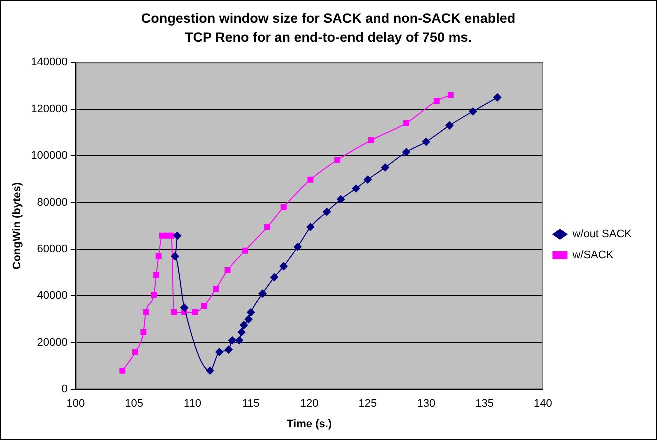 The width and height of the screenshot is (657, 440). What do you see at coordinates (368, 404) in the screenshot?
I see `x-tick-label: 125` at bounding box center [368, 404].